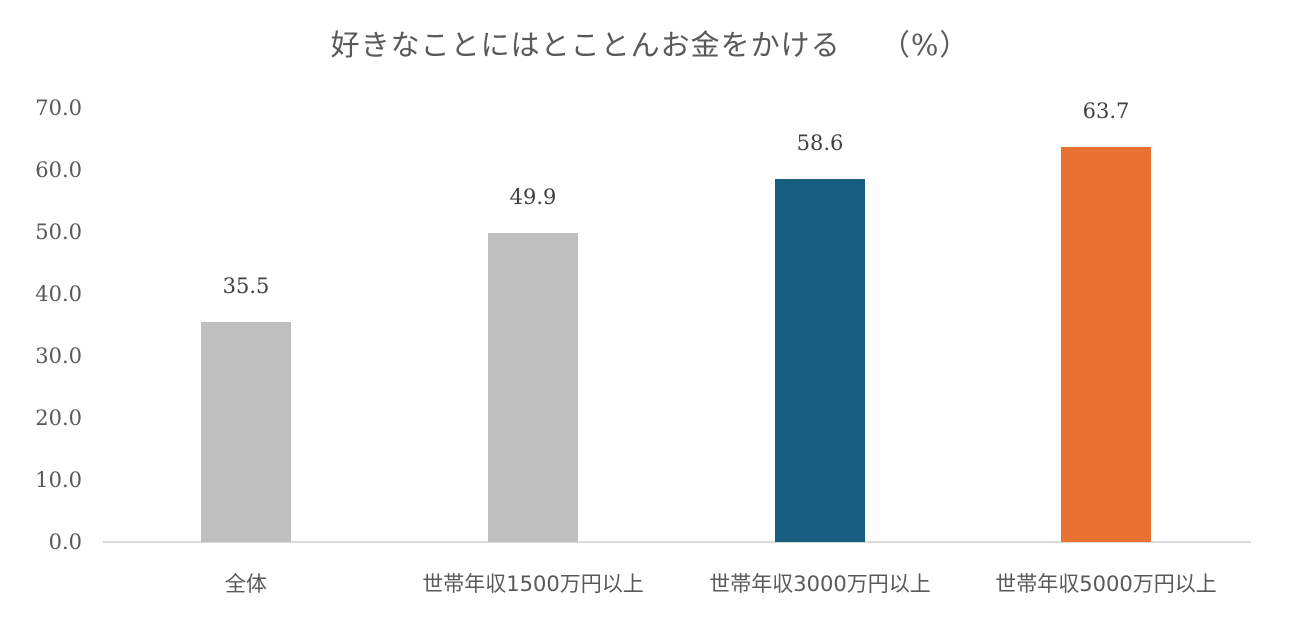 The height and width of the screenshot is (624, 1300). What do you see at coordinates (1106, 584) in the screenshot?
I see `x-category-label: 世帯年収5000万円以上` at bounding box center [1106, 584].